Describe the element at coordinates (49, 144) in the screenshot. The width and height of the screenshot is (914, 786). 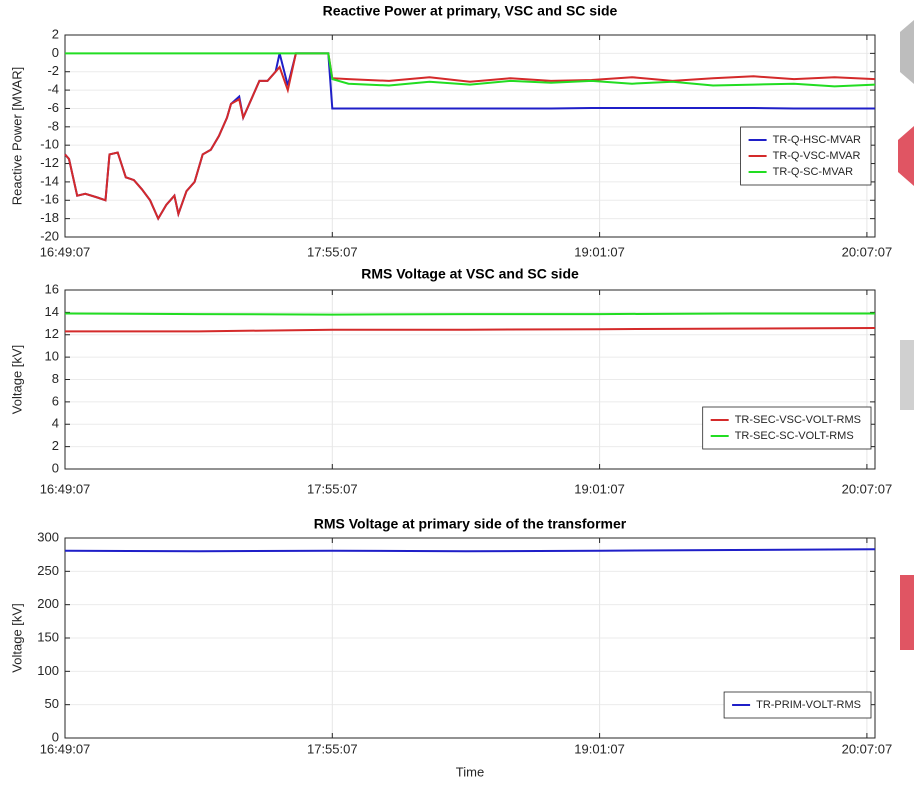
I see `y-tick-label: -10` at that location.